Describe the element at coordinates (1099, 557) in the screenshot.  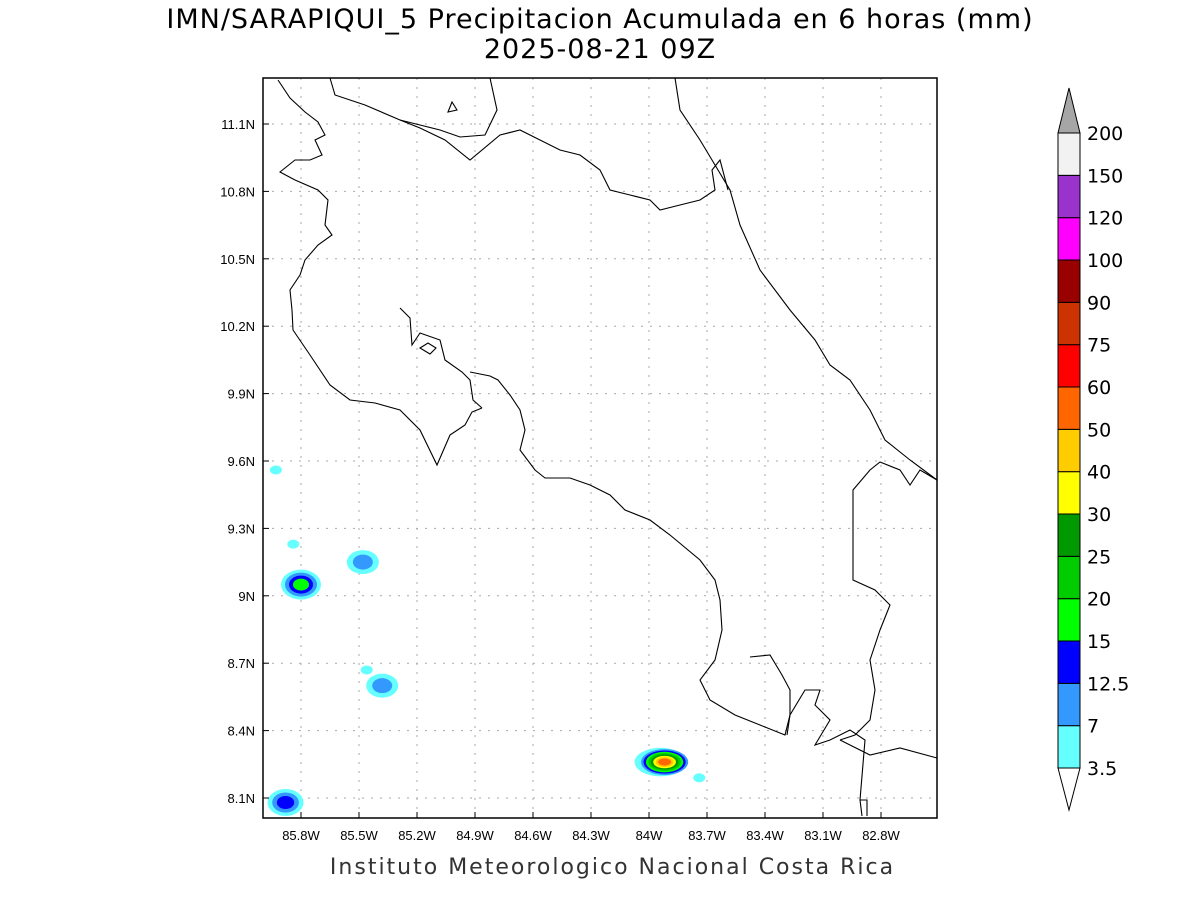
I see `colorbar-label: 25` at that location.